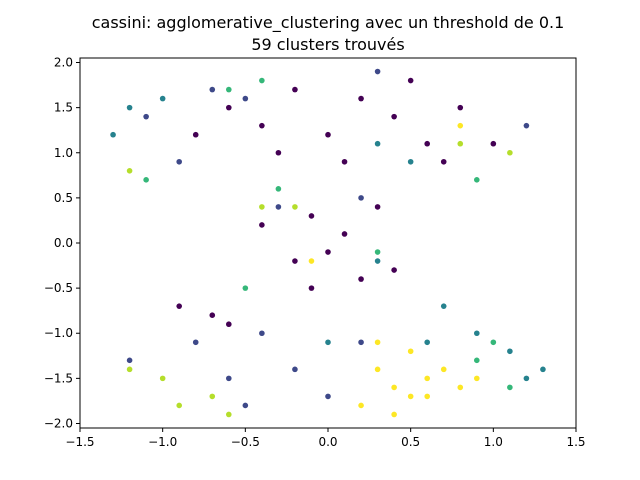 Image resolution: width=640 pixels, height=480 pixels. Describe the element at coordinates (58, 423) in the screenshot. I see `y-tick-label: −2.0` at that location.